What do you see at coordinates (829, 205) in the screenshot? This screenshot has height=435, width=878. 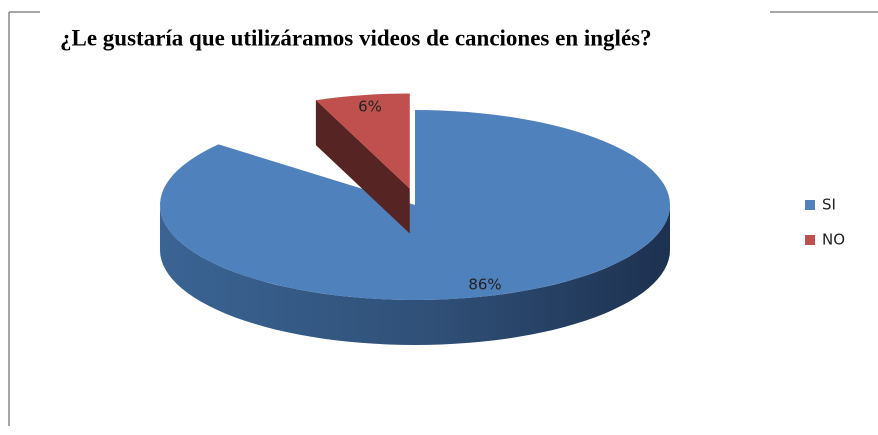 I see `legend-label: SI` at bounding box center [829, 205].